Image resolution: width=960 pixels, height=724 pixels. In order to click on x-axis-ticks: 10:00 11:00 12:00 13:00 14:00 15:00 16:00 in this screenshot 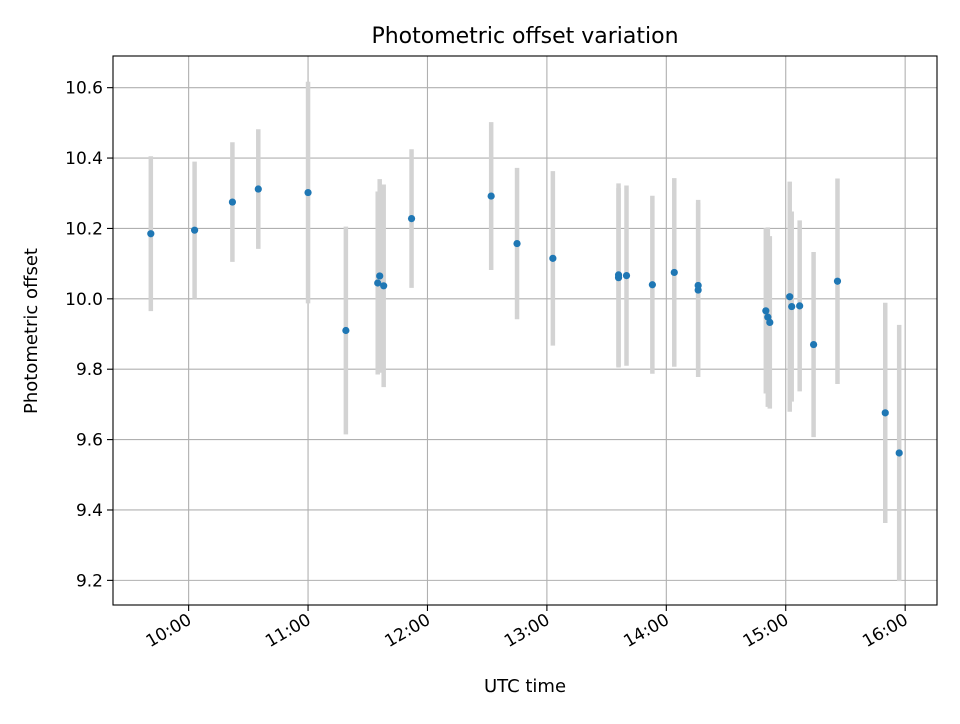, I will do `click(527, 628)`.